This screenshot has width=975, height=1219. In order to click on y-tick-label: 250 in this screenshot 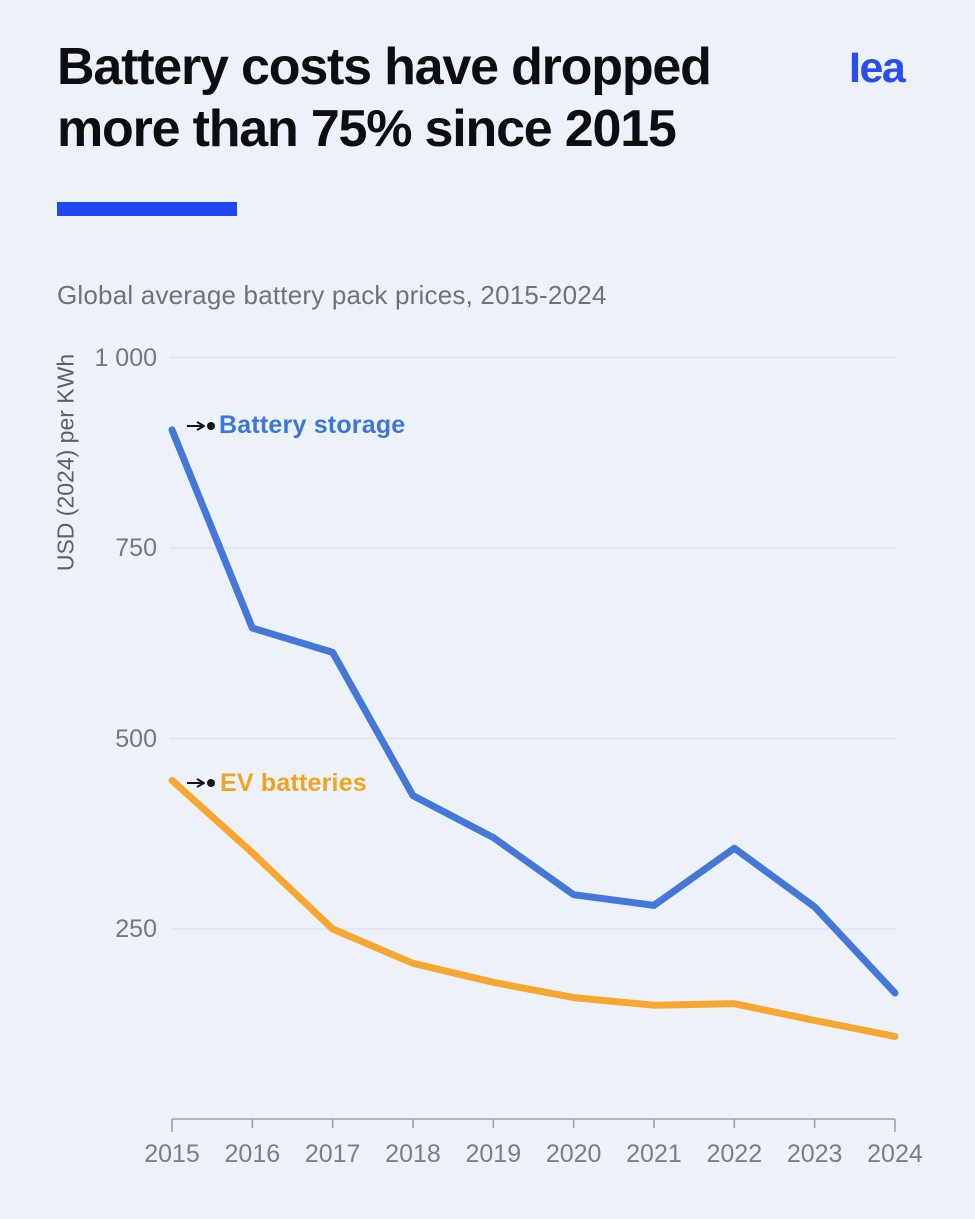, I will do `click(136, 929)`.